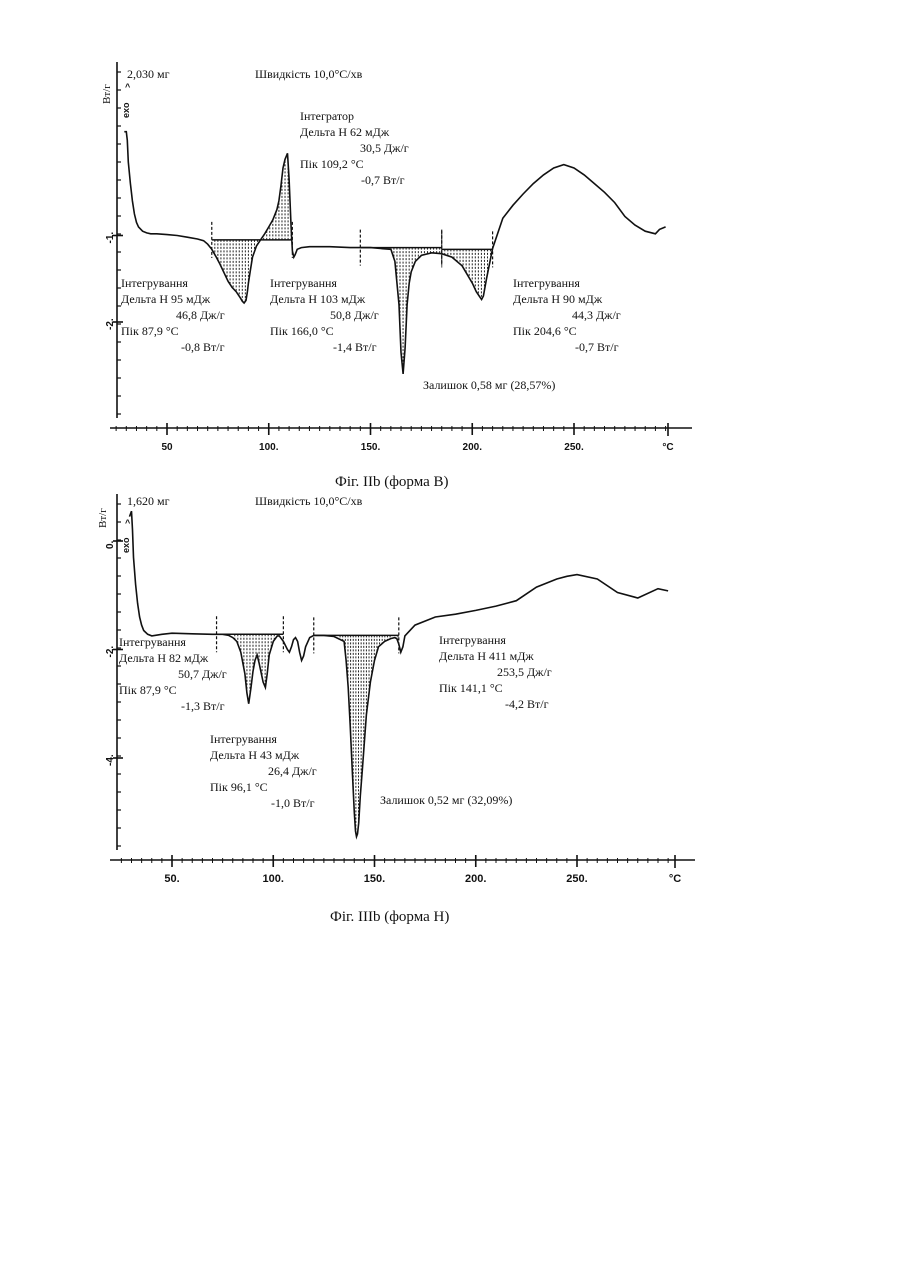 This screenshot has height=1273, width=901. What do you see at coordinates (293, 803) in the screenshot?
I see `annotation-line: -1,0 Вт/г` at bounding box center [293, 803].